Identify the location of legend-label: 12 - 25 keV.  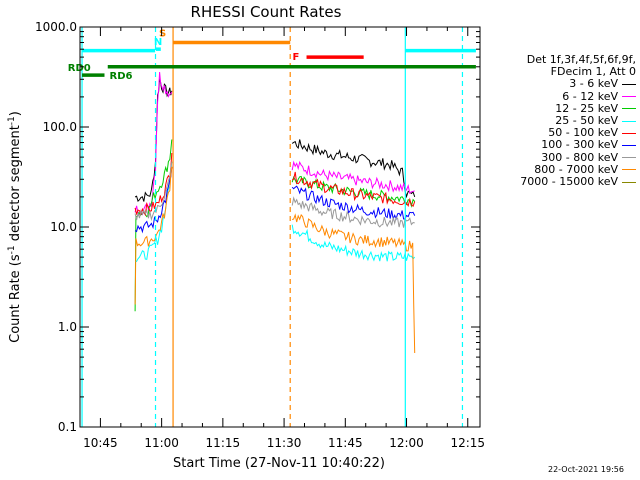
(586, 108).